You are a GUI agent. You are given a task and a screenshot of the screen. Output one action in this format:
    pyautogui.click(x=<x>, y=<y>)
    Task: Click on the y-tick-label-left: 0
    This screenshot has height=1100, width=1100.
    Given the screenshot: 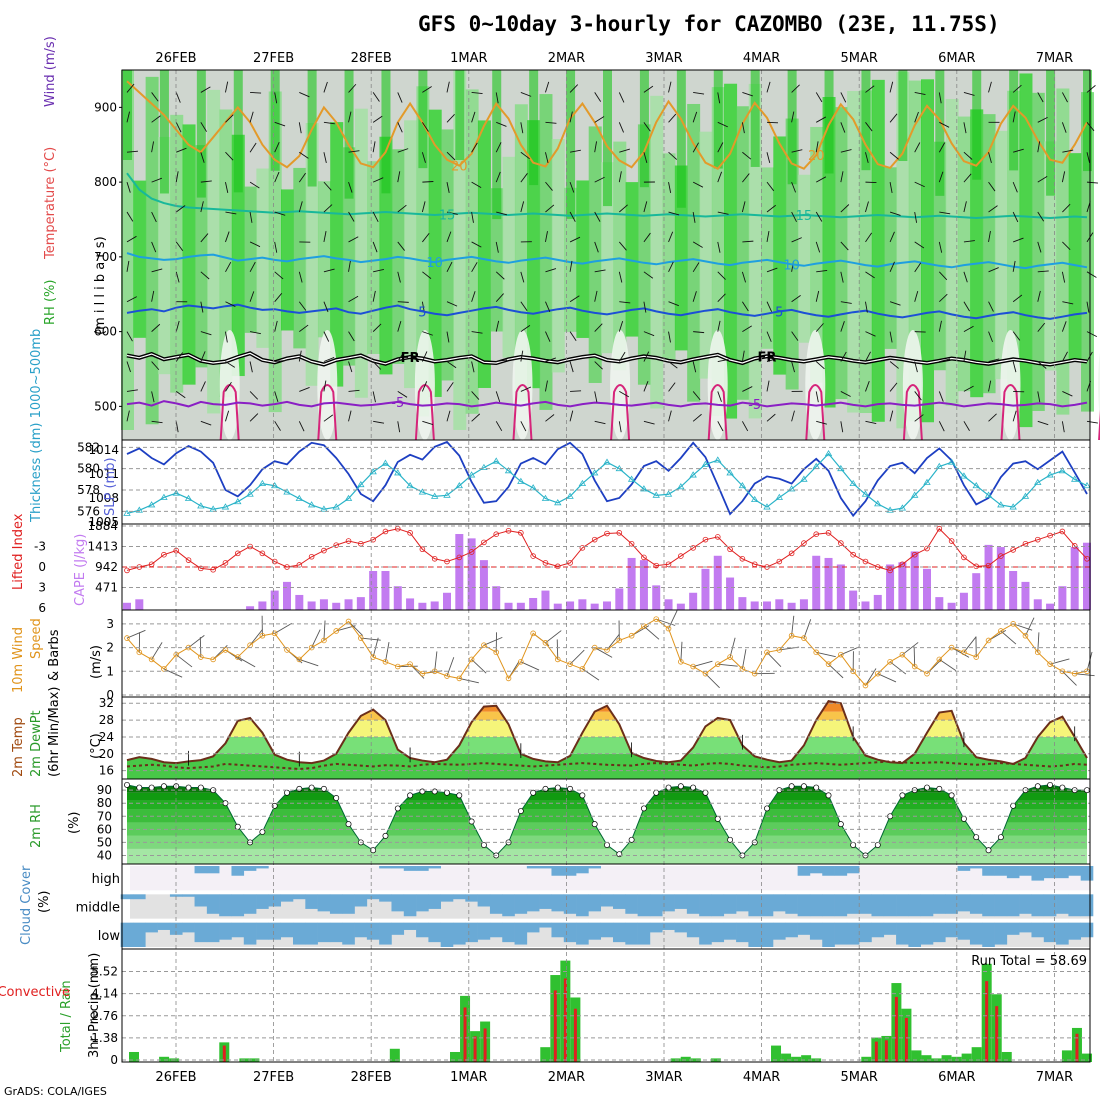 What is the action you would take?
    pyautogui.click(x=42, y=567)
    